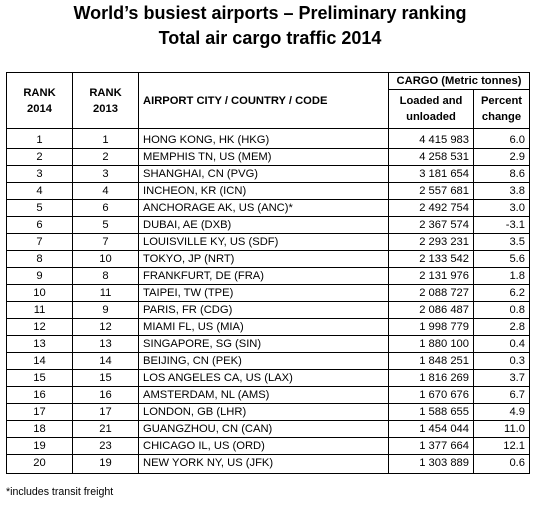 Image resolution: width=540 pixels, height=505 pixels. I want to click on table-row: 6 5 DUBAI, AE (DXB) 2 367 574 -3.1, so click(268, 225).